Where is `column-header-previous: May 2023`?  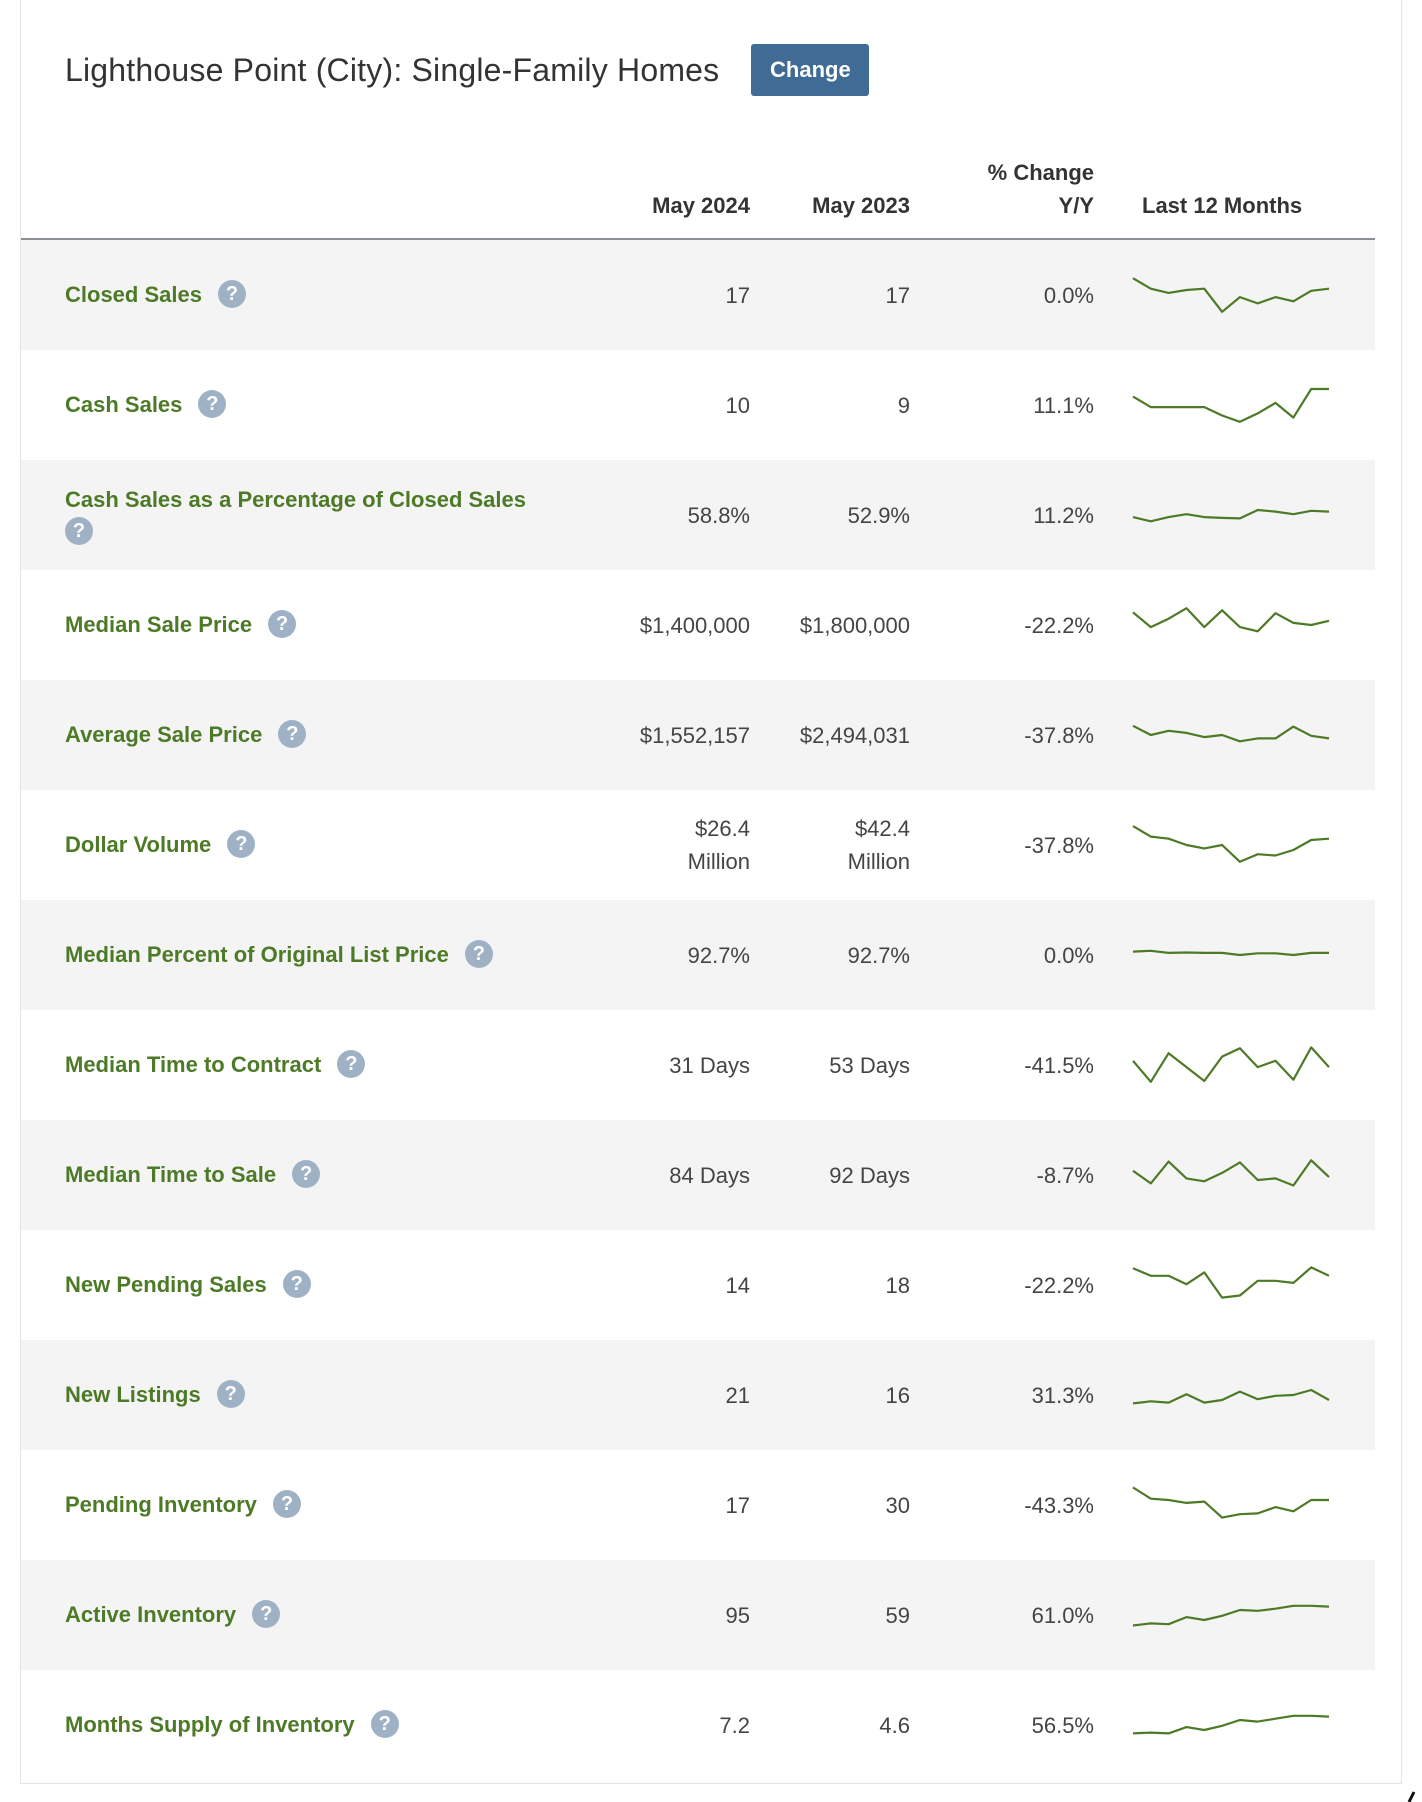
column-header-previous: May 2023 is located at coordinates (861, 205).